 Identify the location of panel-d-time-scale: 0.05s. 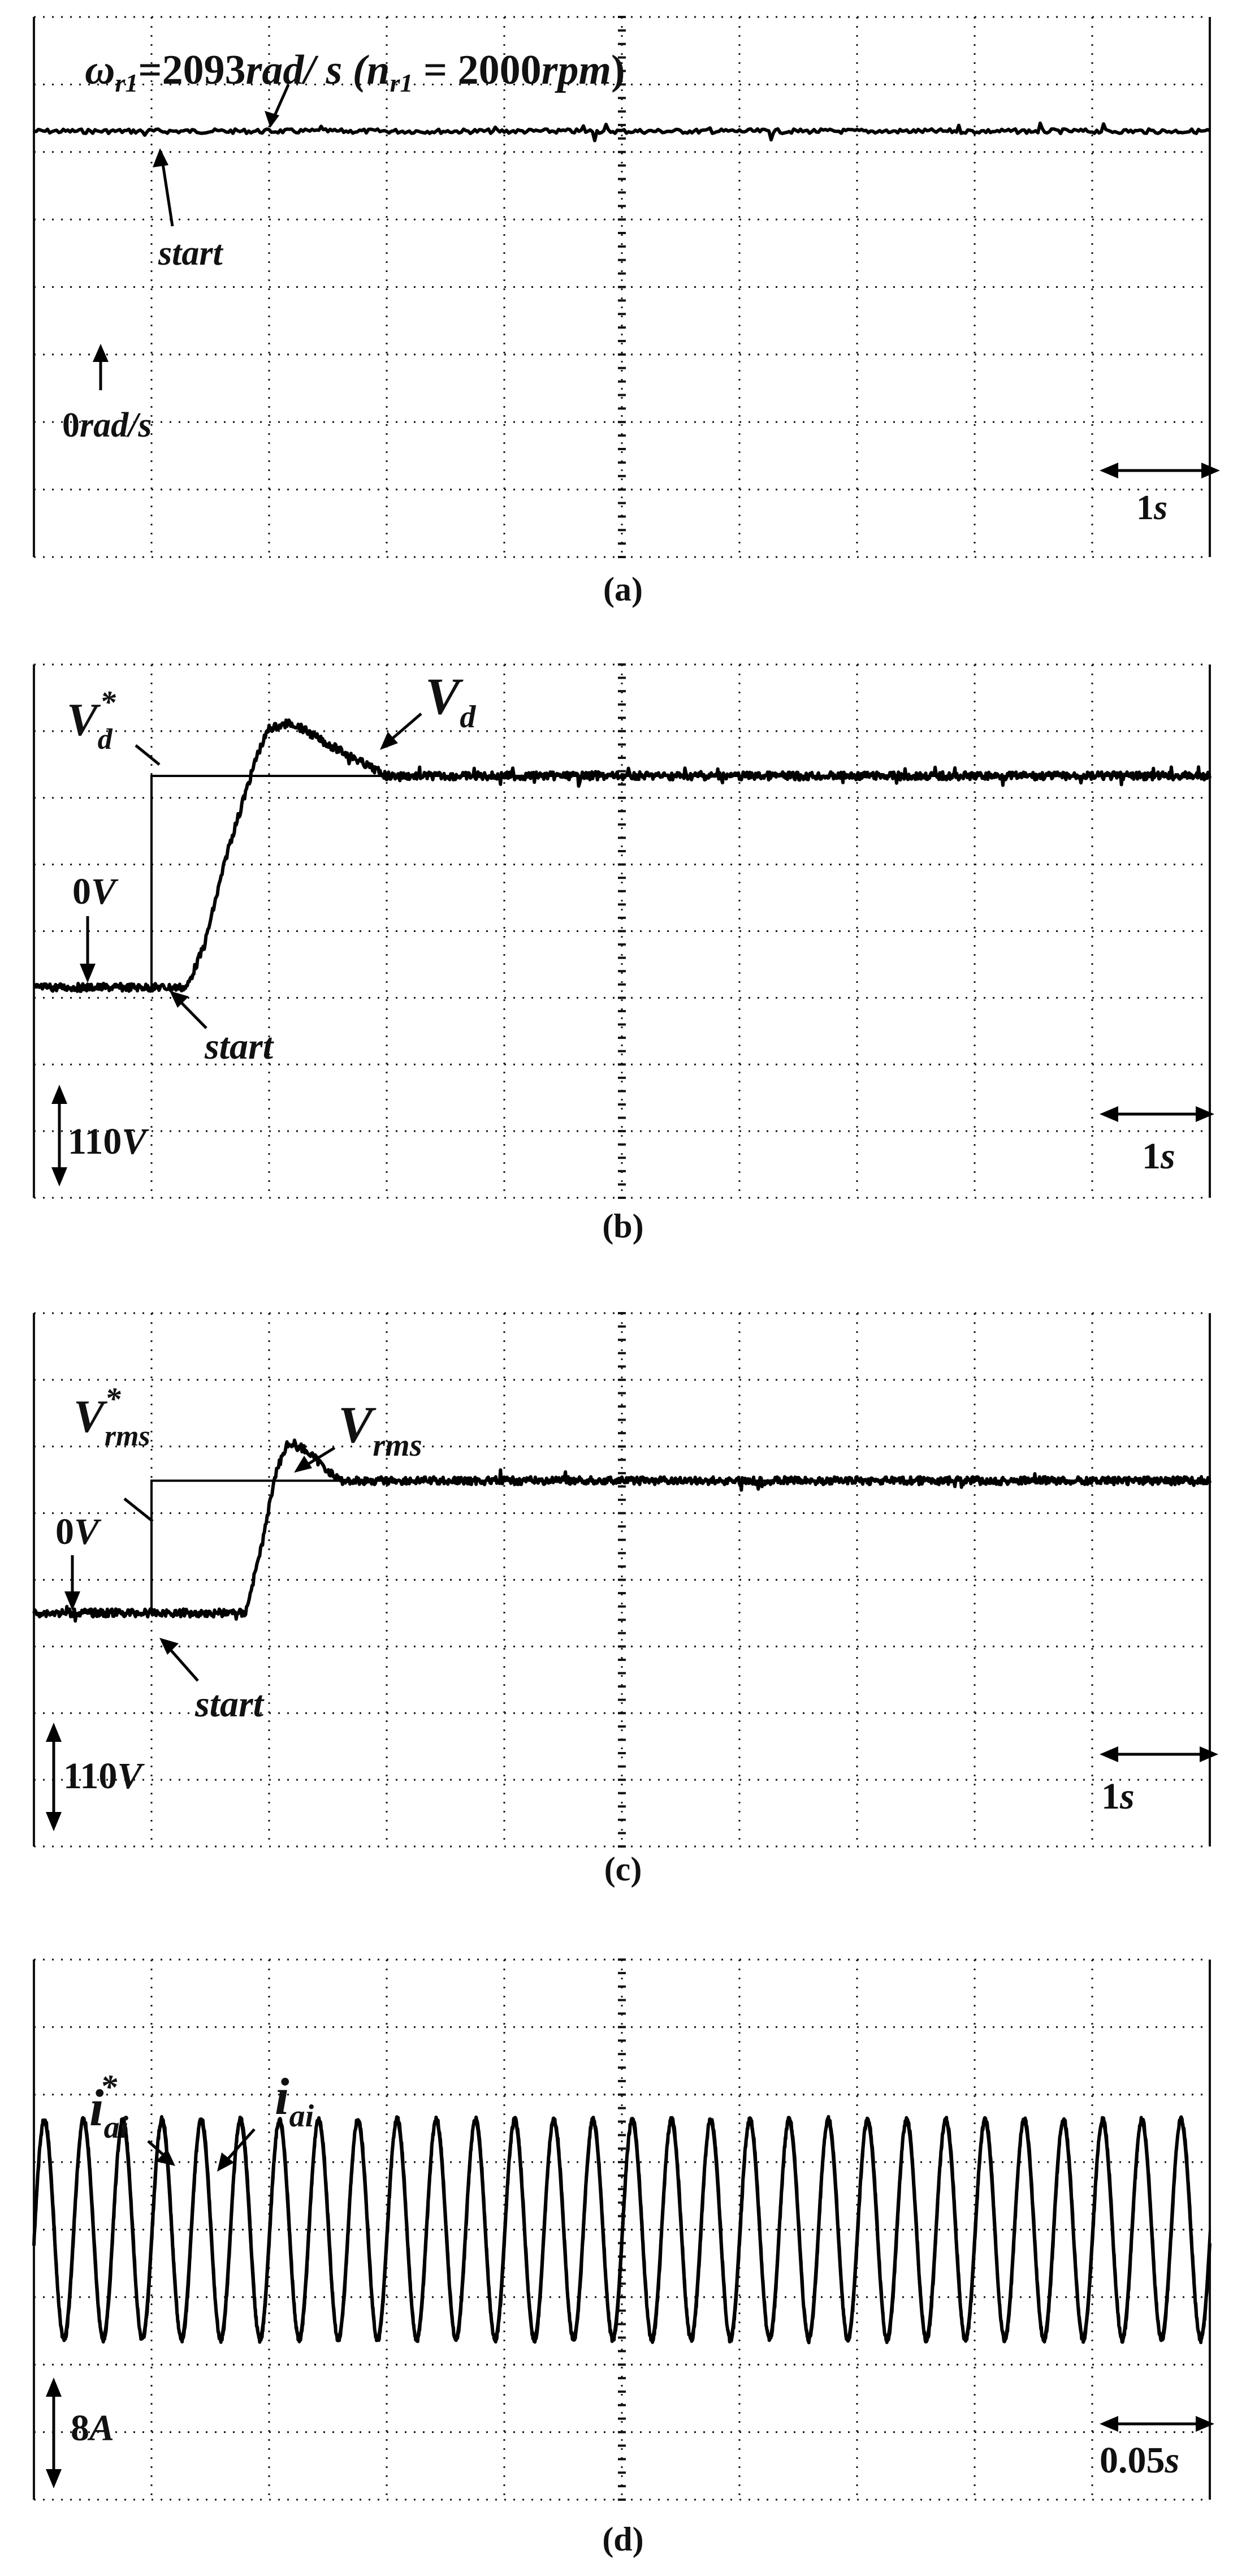
(1157, 2448).